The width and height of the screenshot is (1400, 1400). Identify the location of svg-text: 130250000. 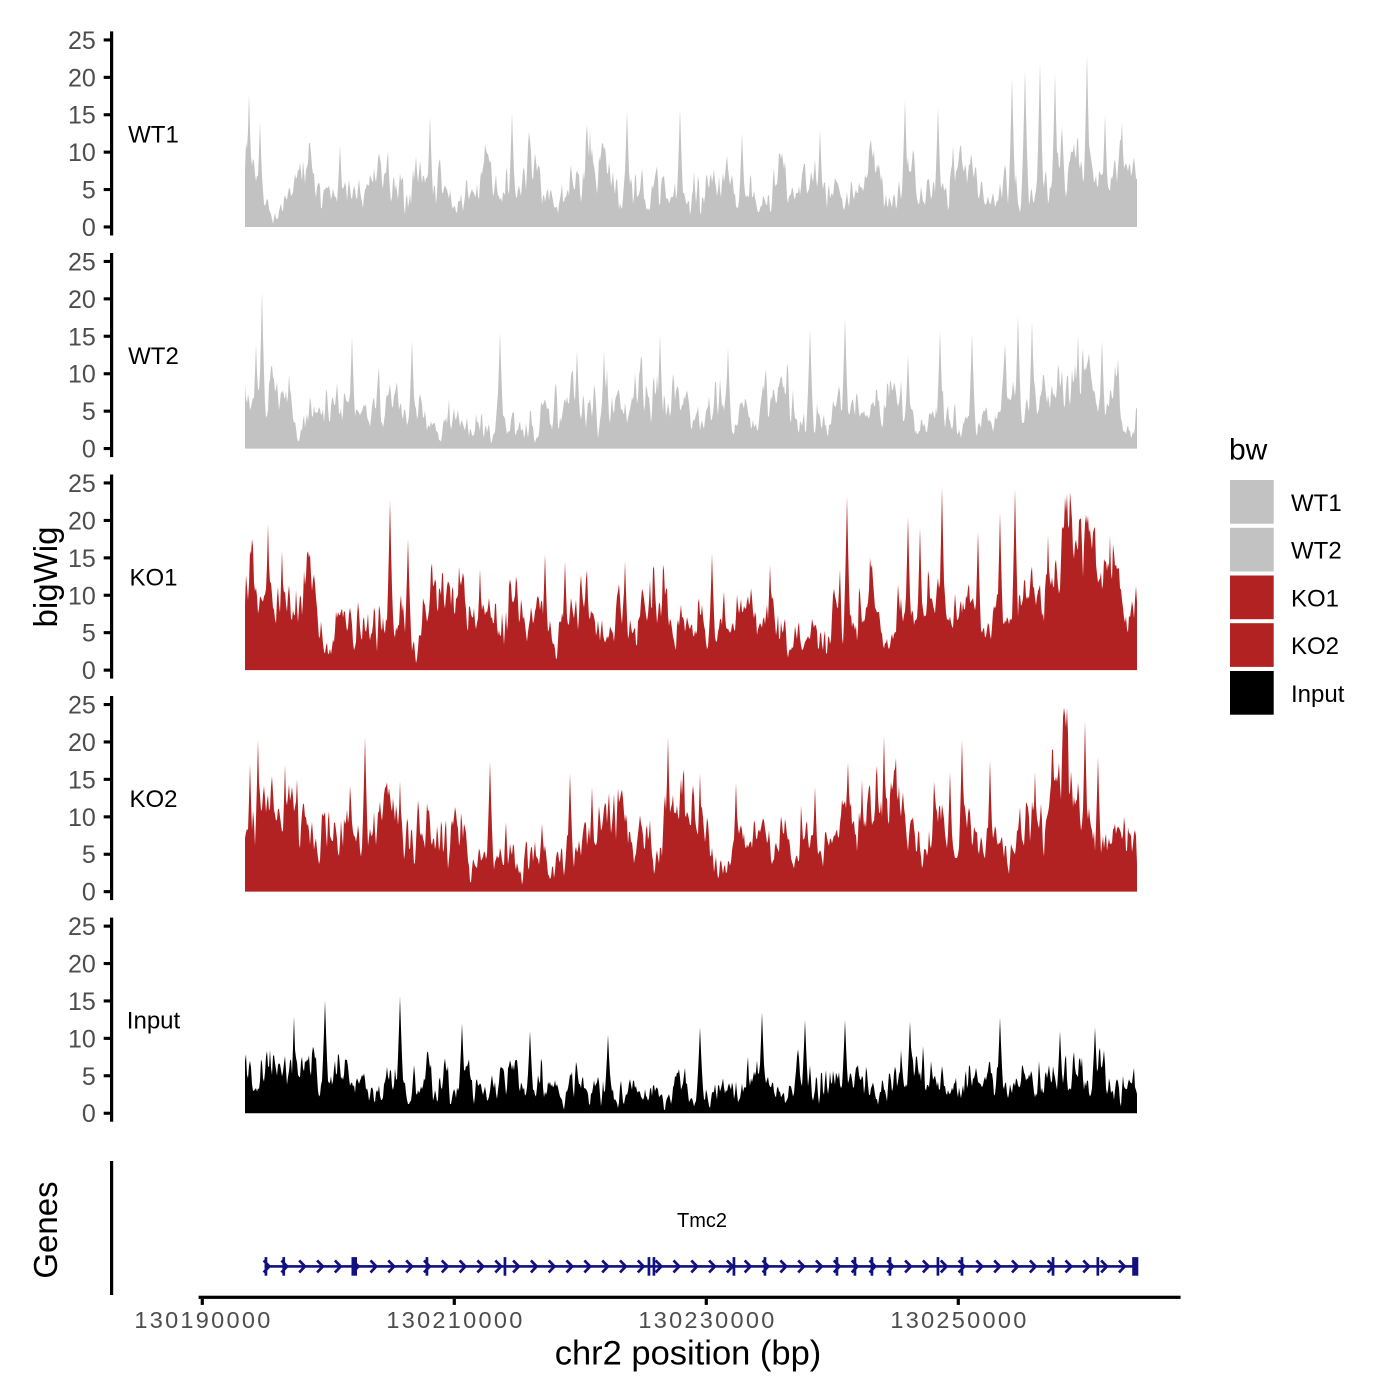
(959, 1320).